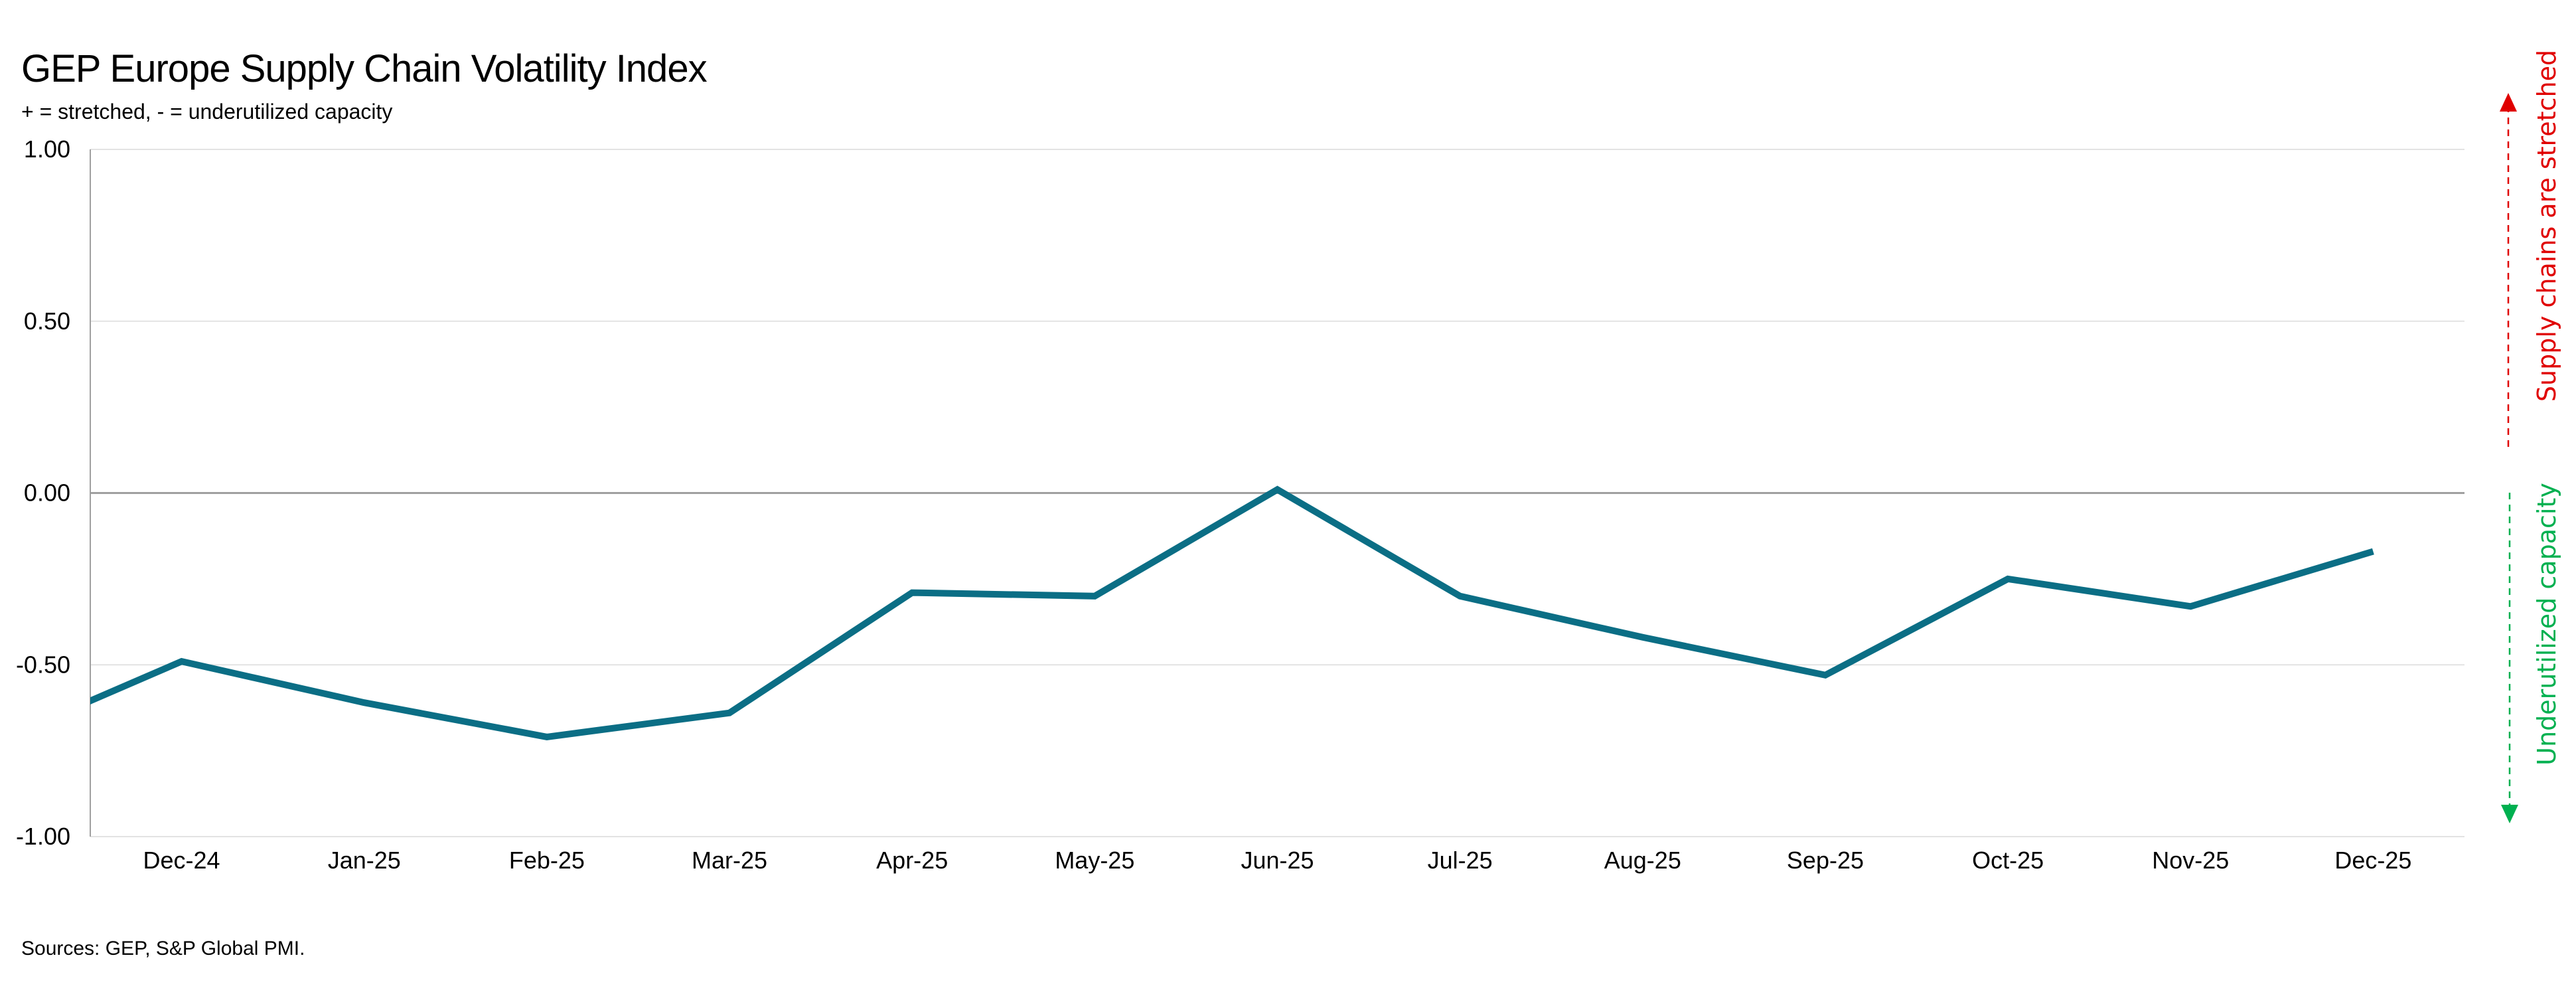 This screenshot has width=2576, height=988. Describe the element at coordinates (2008, 860) in the screenshot. I see `x-tick-label: Oct-25` at that location.